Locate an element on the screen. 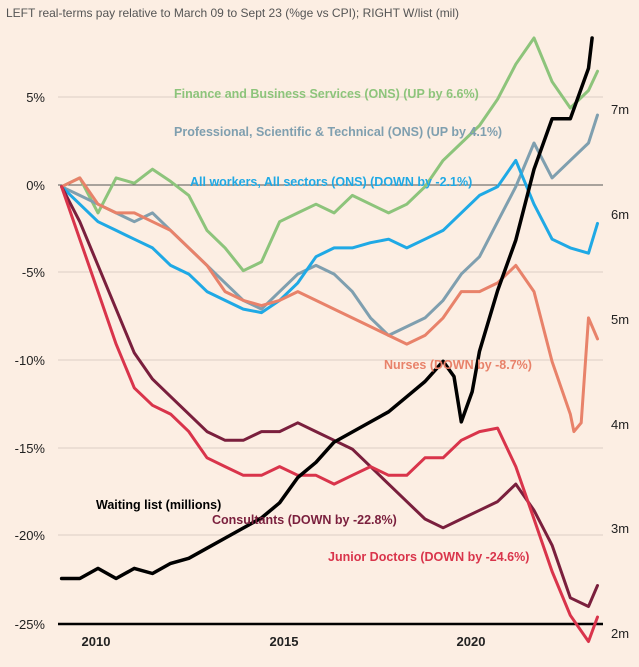 This screenshot has width=639, height=667. label-nurses: Nurses (DOWN by -8.7%) is located at coordinates (458, 365).